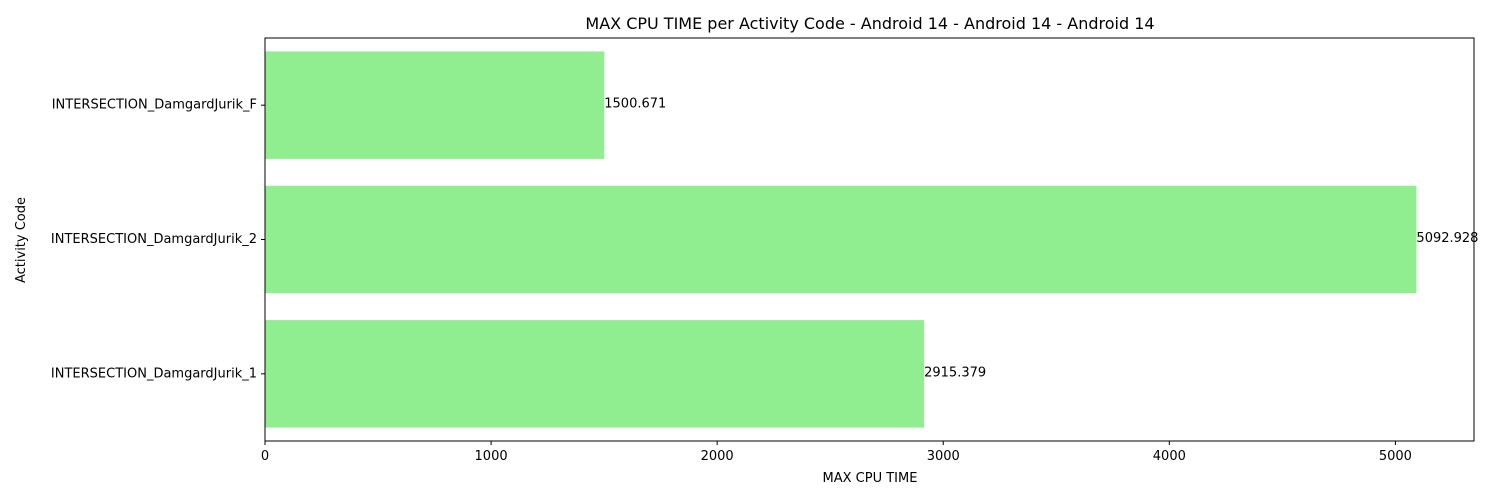 The width and height of the screenshot is (1500, 500). Describe the element at coordinates (1395, 456) in the screenshot. I see `x-tick-label-6: 5000` at that location.